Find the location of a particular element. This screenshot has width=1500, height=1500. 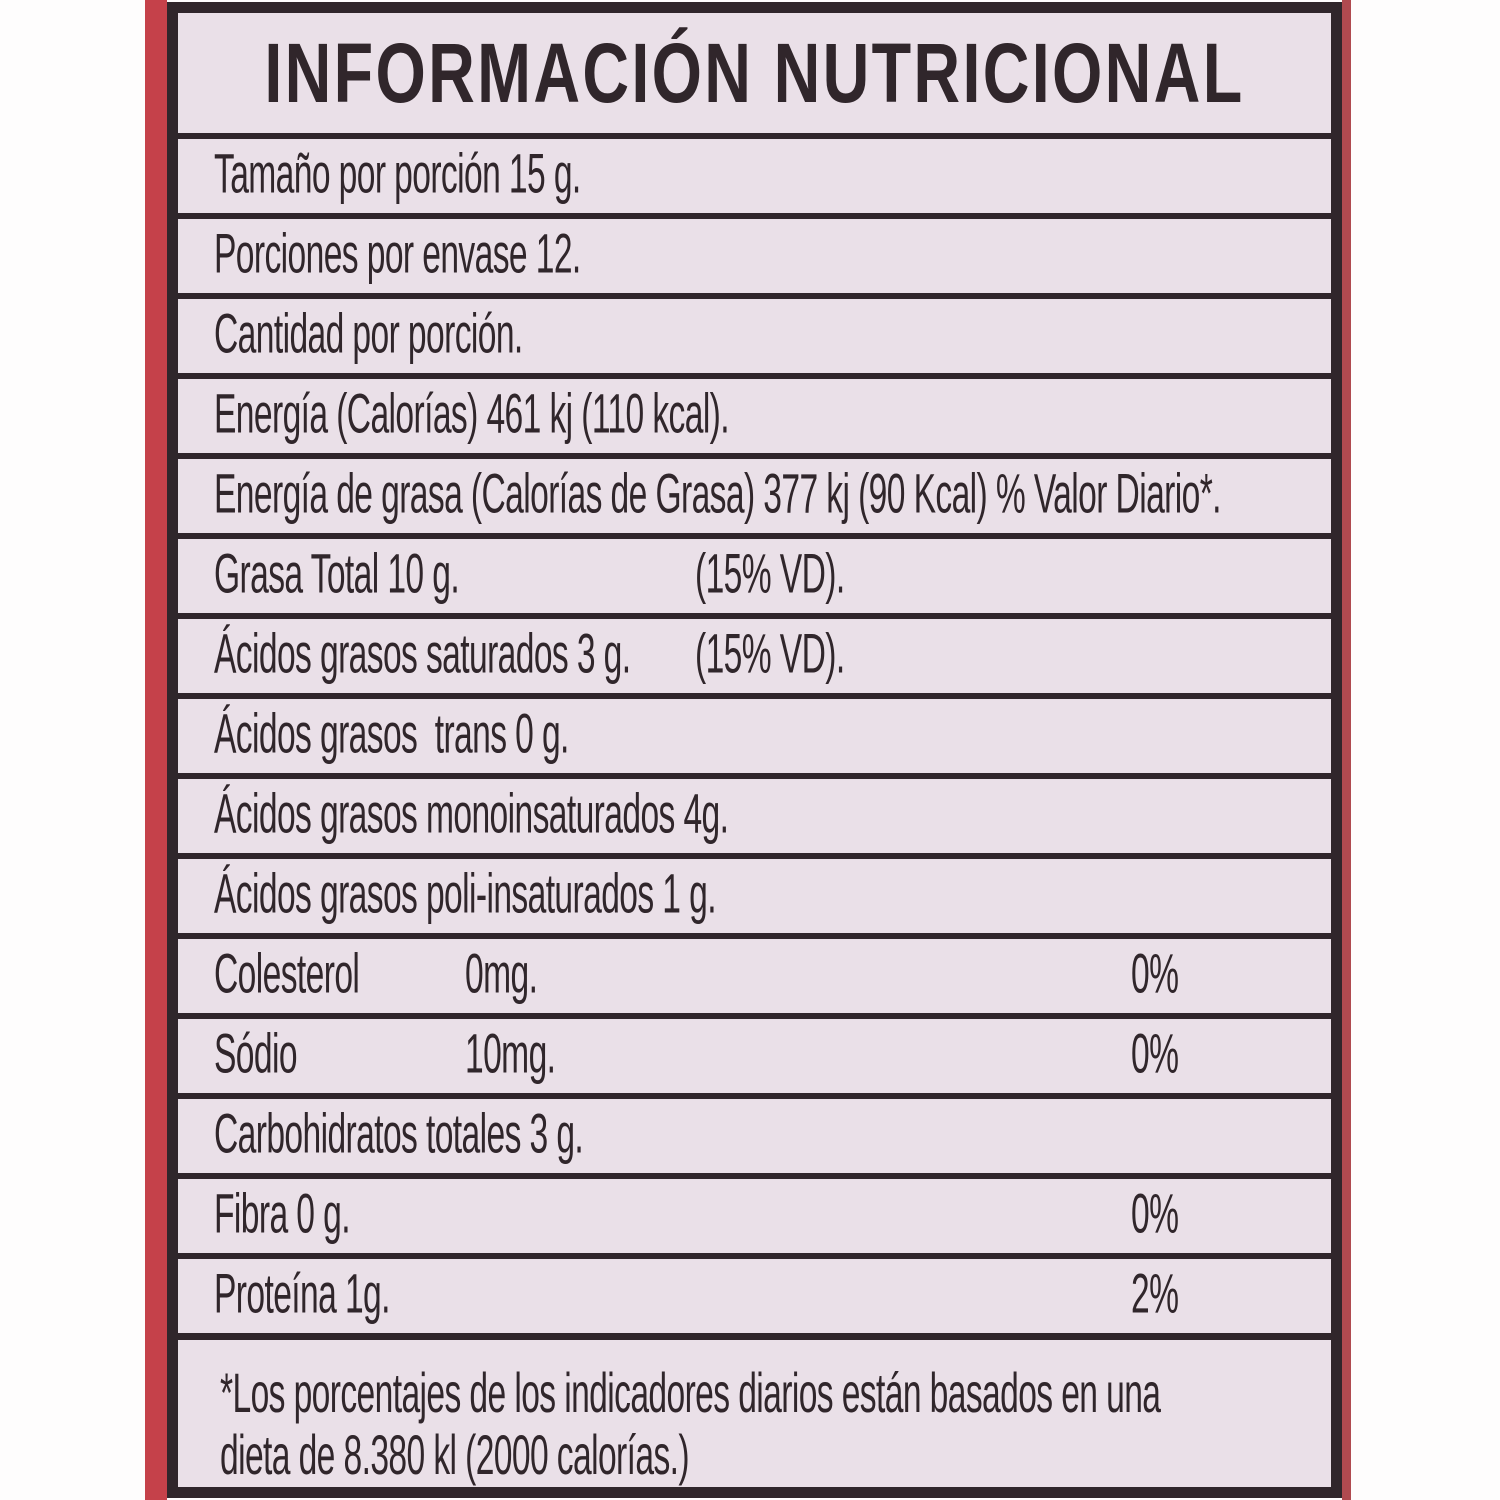

table-row-cholesterol: Colesterol 0mg. 0% is located at coordinates (754, 973).